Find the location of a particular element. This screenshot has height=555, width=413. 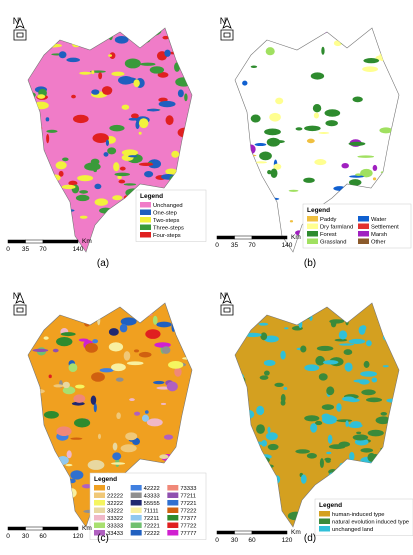

legend-box is located at coordinates (148, 506).